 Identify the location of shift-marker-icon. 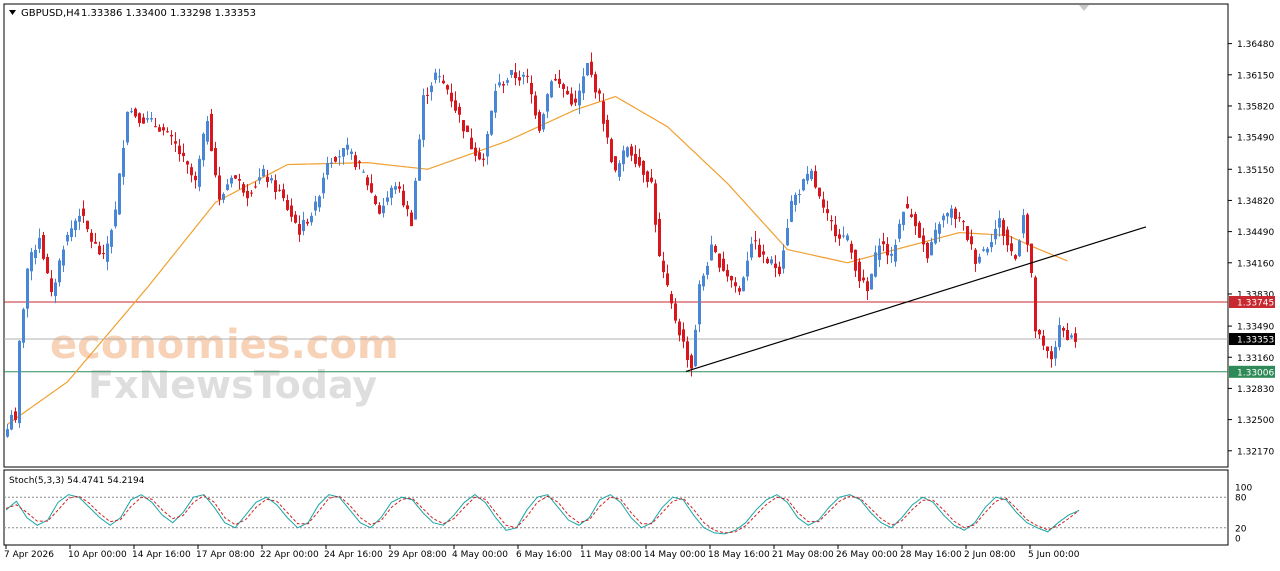
(1084, 8).